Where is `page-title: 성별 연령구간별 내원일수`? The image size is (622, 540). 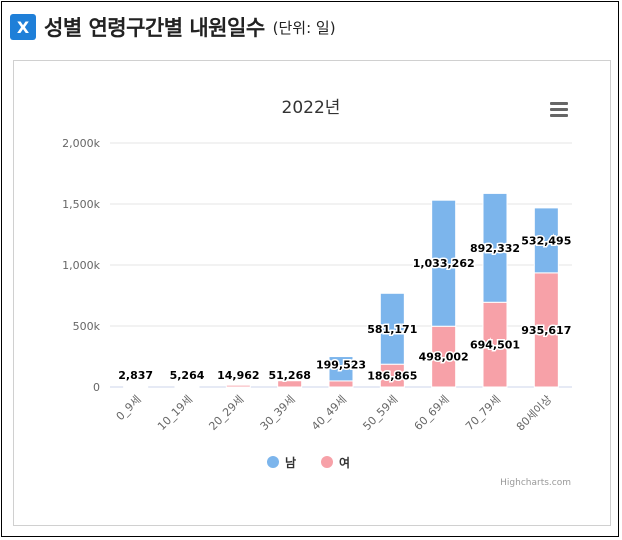
page-title: 성별 연령구간별 내원일수 is located at coordinates (154, 28).